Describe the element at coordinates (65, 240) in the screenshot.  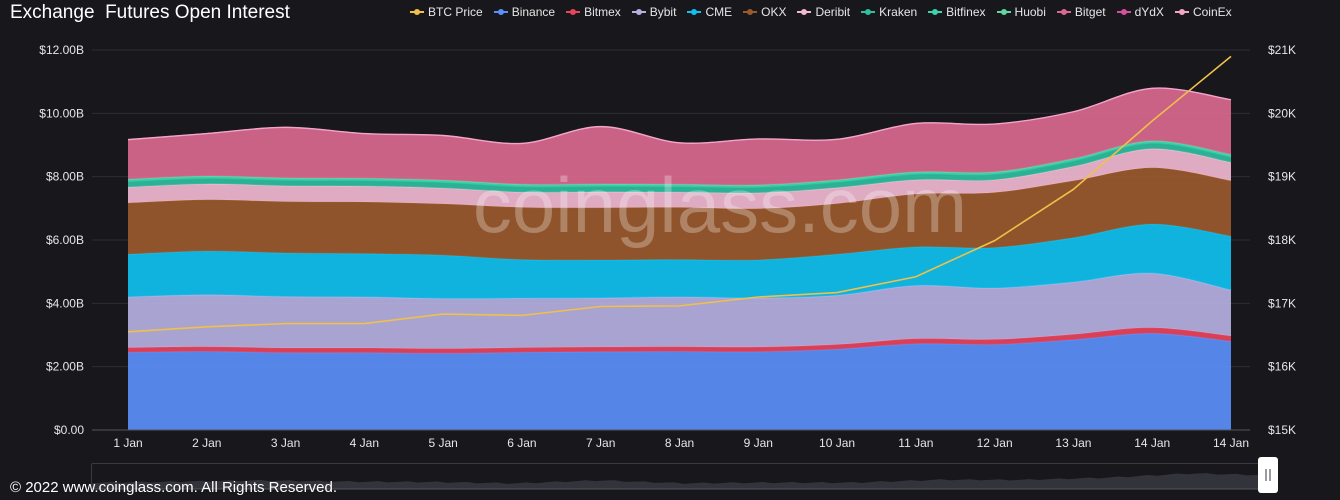
I see `y-left-tick-label: $6.00B` at that location.